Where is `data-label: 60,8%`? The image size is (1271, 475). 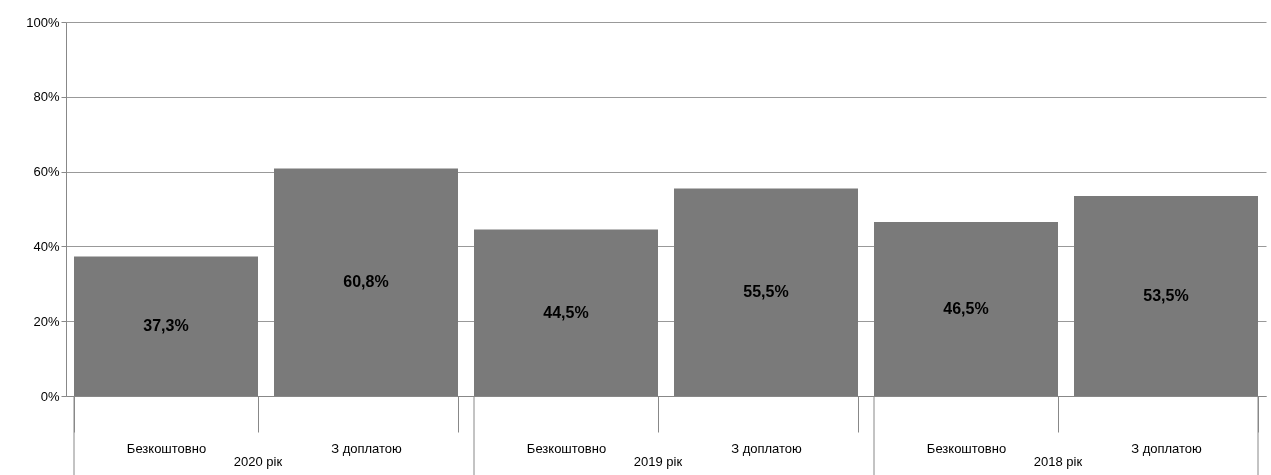
data-label: 60,8% is located at coordinates (366, 282).